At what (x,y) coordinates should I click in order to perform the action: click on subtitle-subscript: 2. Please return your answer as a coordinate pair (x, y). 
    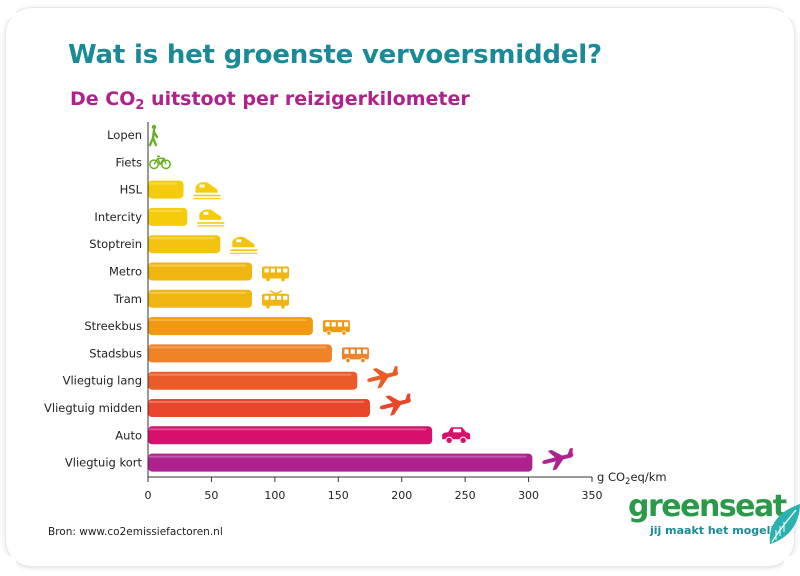
    Looking at the image, I should click on (140, 105).